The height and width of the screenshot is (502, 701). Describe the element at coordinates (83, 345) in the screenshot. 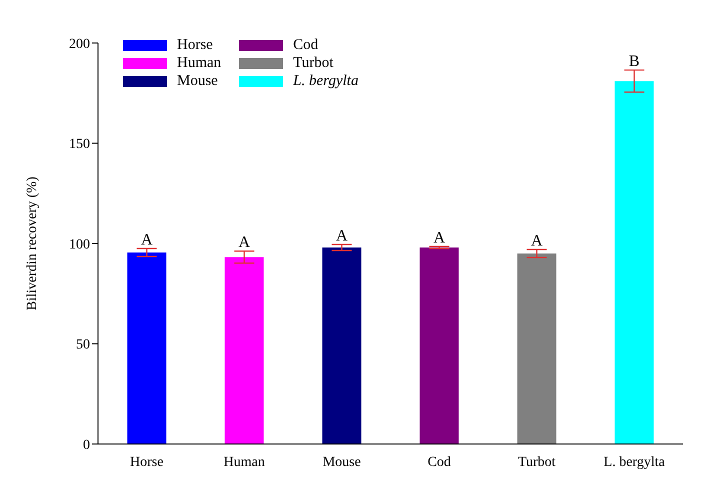

I see `y-tick-label: 50` at that location.